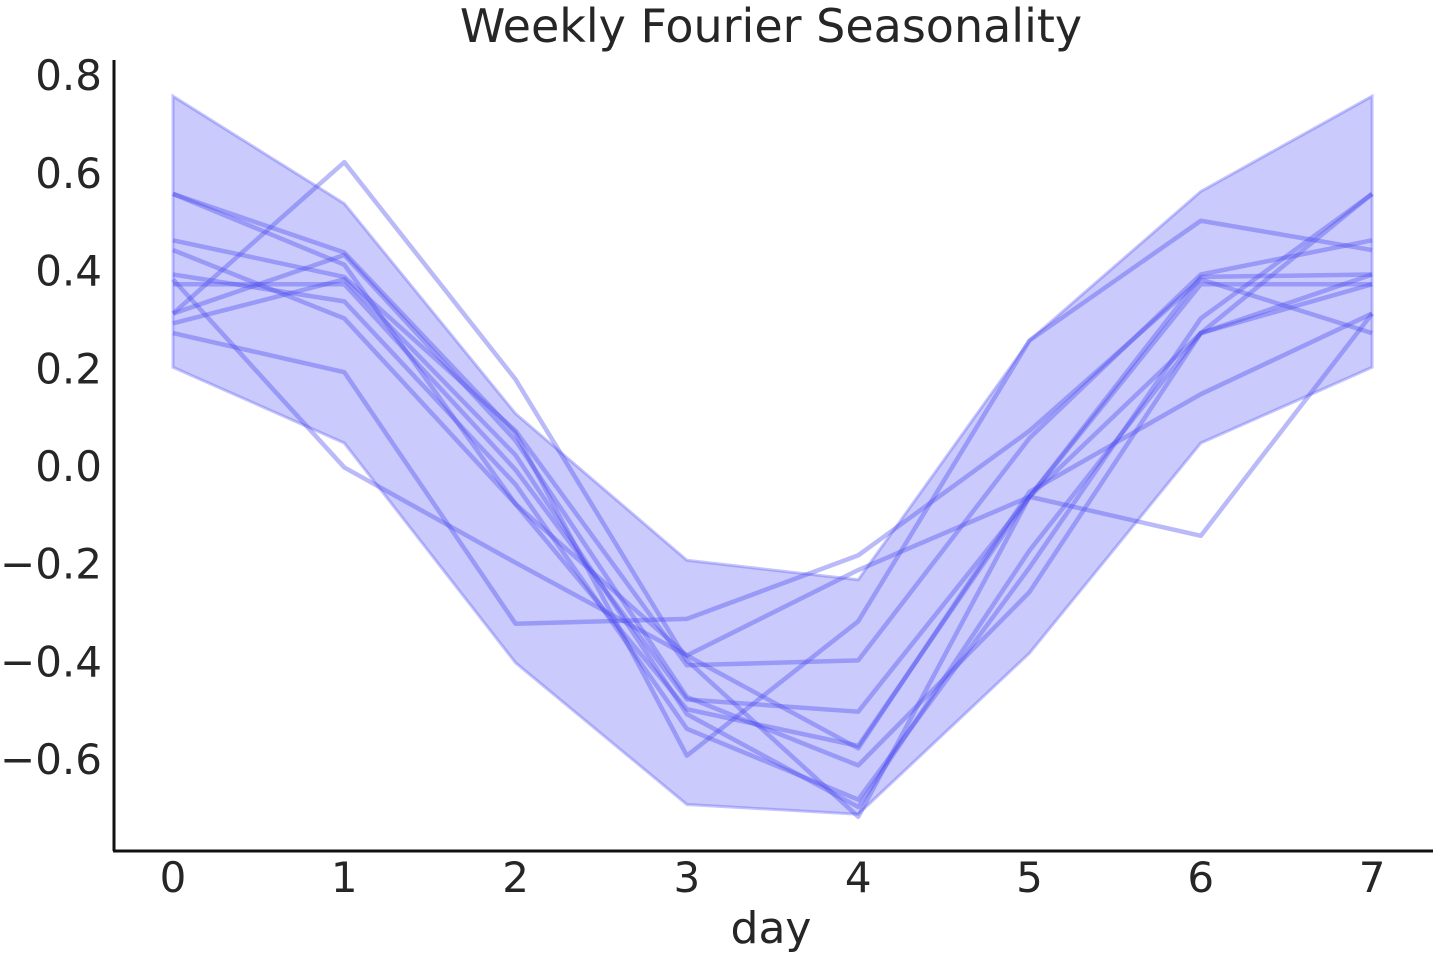 The image size is (1440, 960). What do you see at coordinates (515, 877) in the screenshot?
I see `x-tick-label: 2` at bounding box center [515, 877].